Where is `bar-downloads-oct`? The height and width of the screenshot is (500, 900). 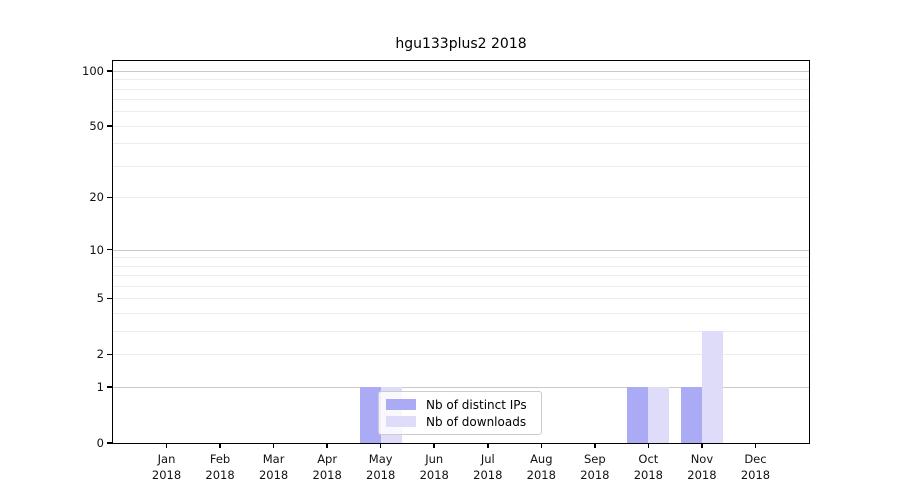
bar-downloads-oct is located at coordinates (659, 415).